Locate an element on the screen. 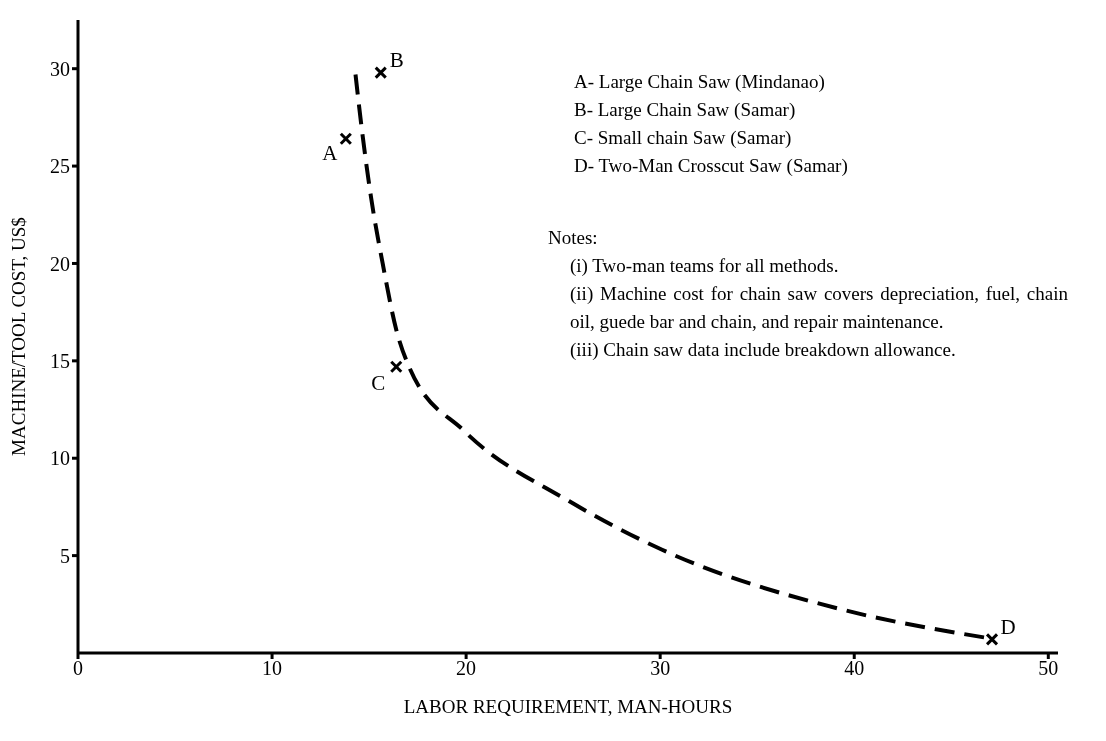  y-tick-label: 25 is located at coordinates (60, 166).